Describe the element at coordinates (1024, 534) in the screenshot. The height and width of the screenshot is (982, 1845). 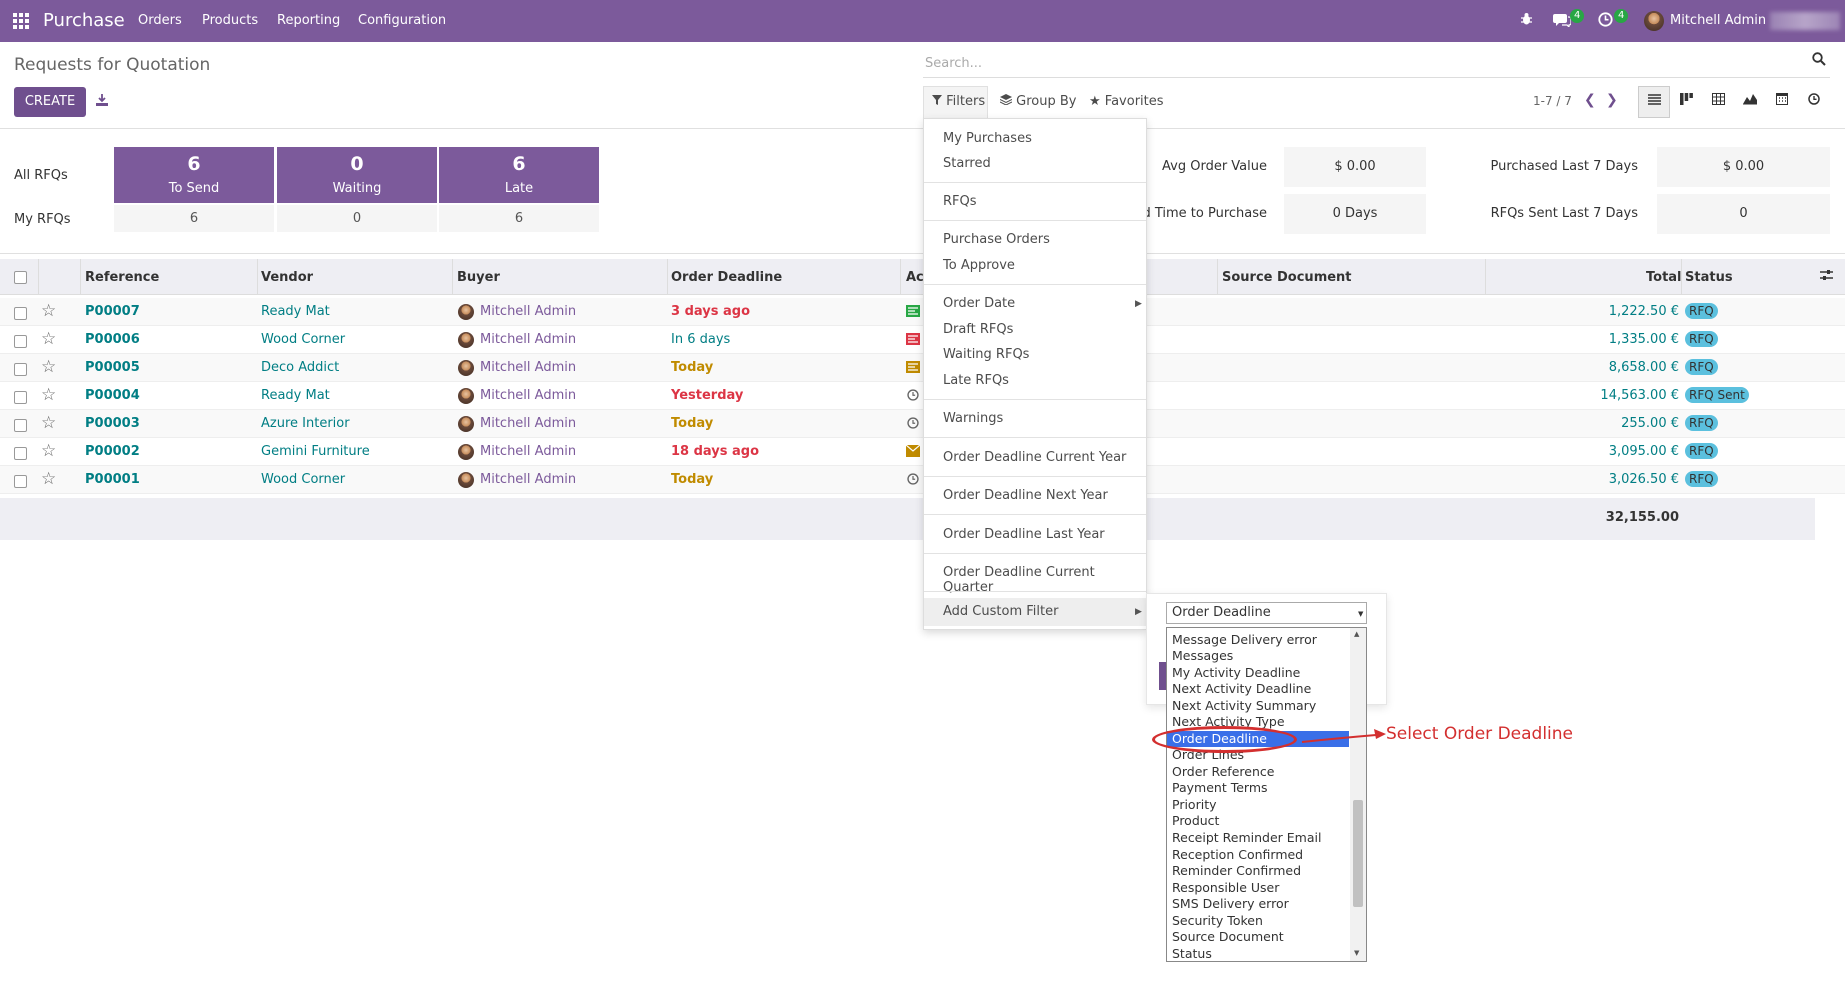
I see `filter-deadline-last-year: Order Deadline Last Year` at that location.